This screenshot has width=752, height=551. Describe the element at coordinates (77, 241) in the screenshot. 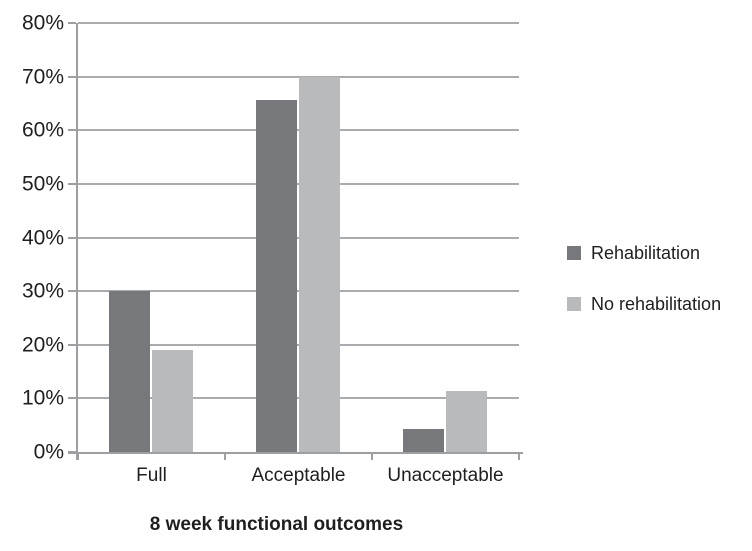

I see `y-axis-line` at that location.